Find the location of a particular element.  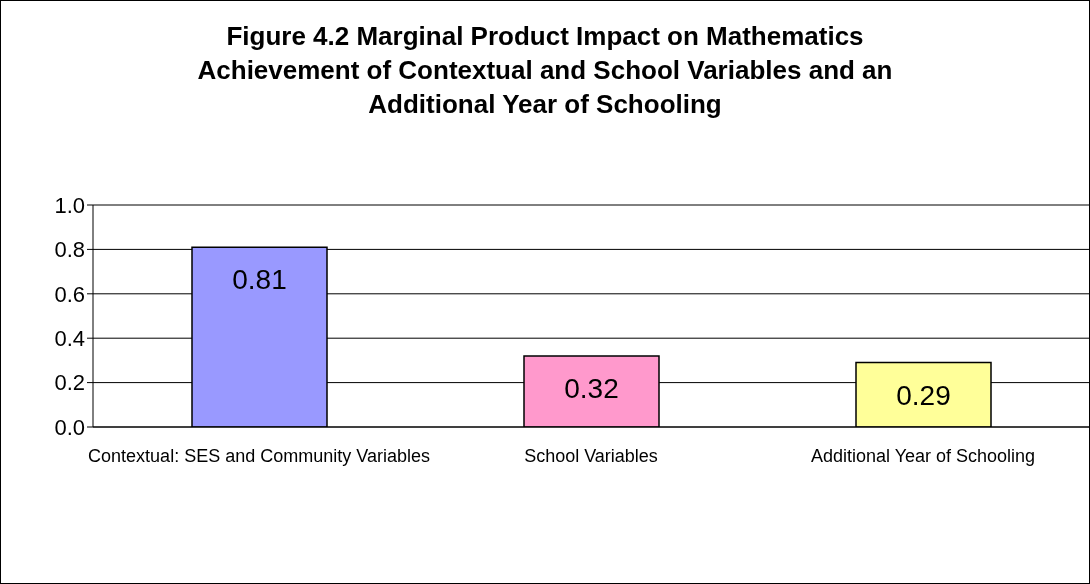

y-tick-label: 0.4 is located at coordinates (69, 339).